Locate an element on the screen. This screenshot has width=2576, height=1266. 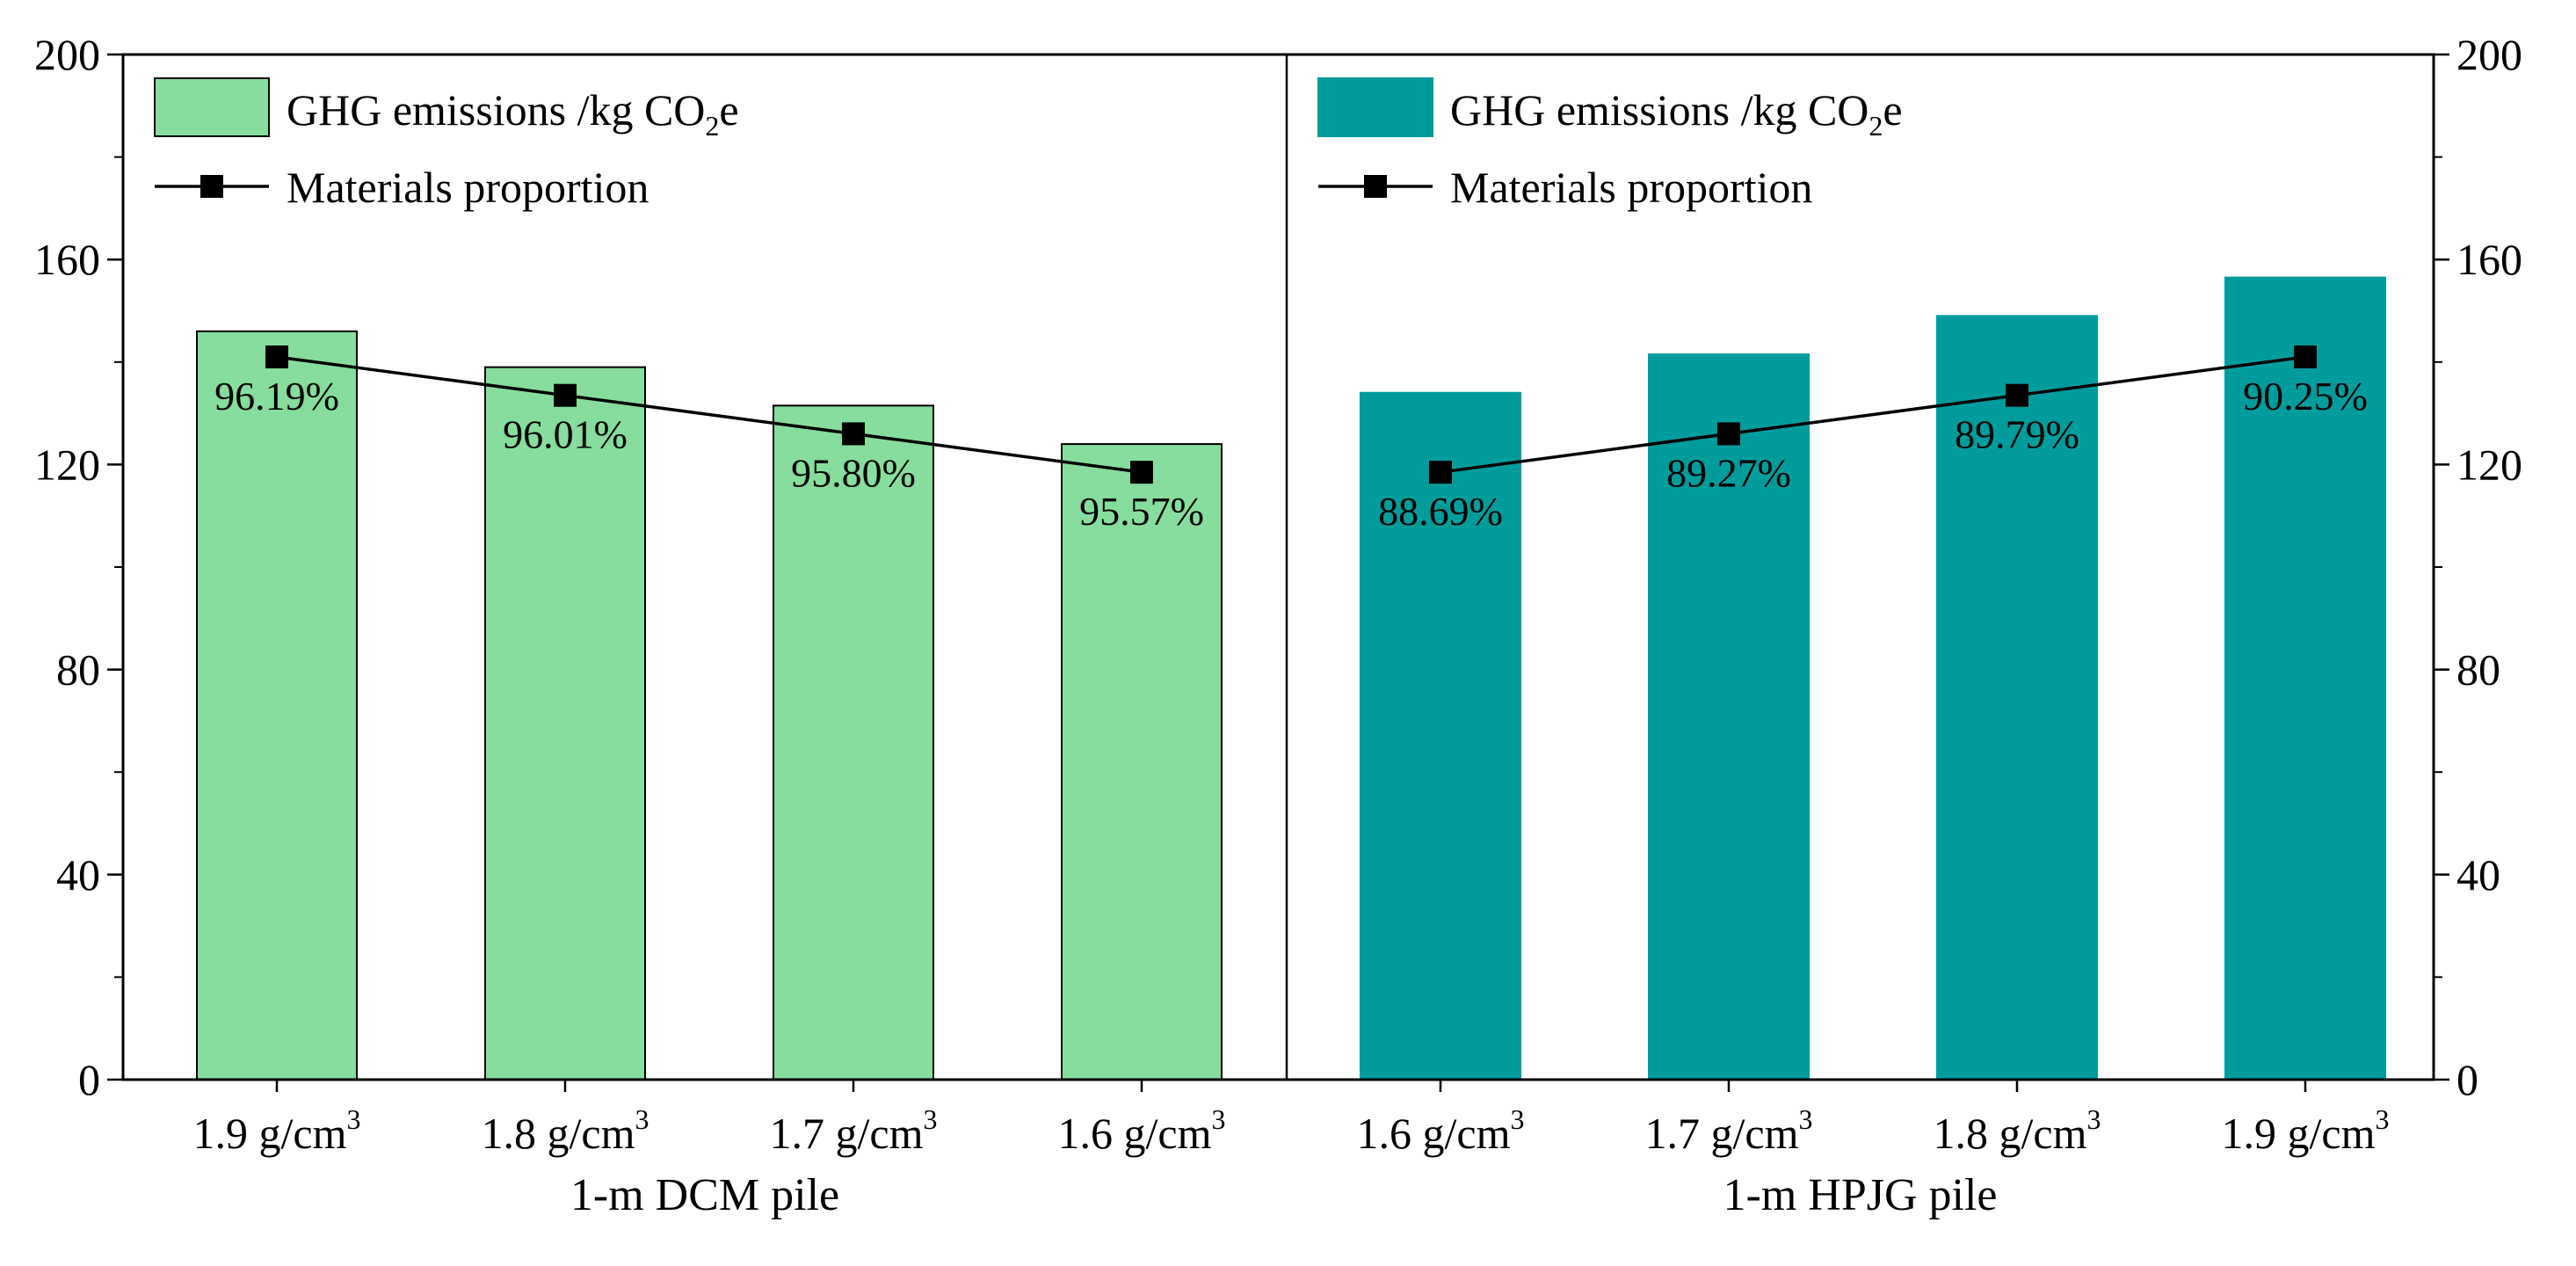
legend-line-marker-dcm is located at coordinates (211, 186).